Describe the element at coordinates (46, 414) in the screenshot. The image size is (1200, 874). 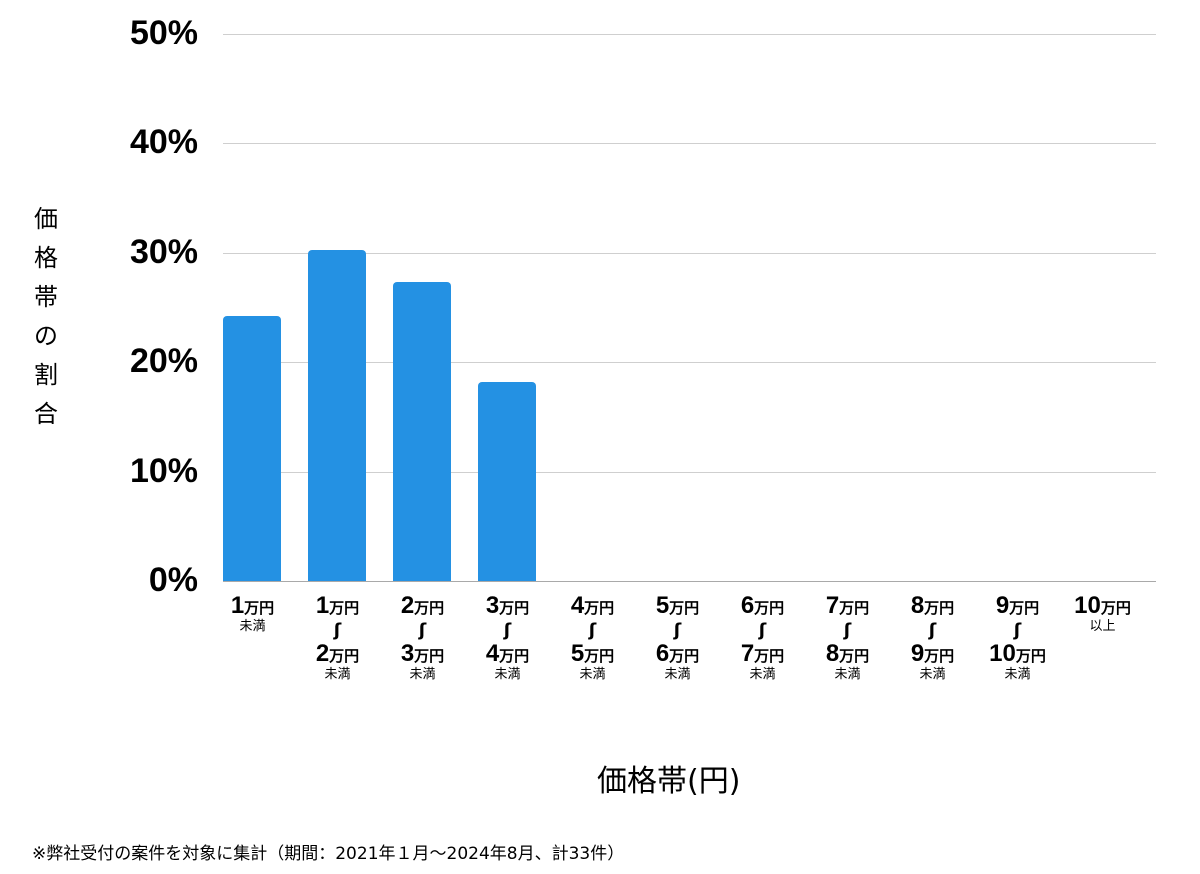
I see `y-axis-label-char: 合` at that location.